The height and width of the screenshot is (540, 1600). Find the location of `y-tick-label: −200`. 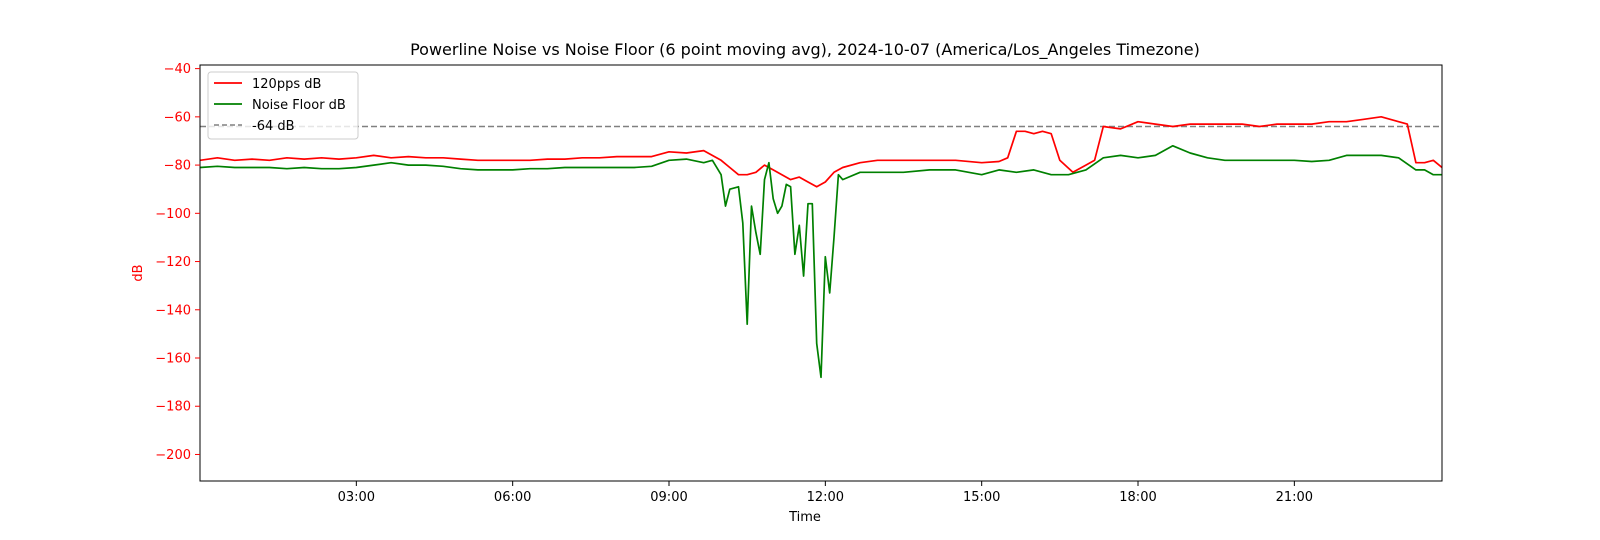

y-tick-label: −200 is located at coordinates (173, 455).